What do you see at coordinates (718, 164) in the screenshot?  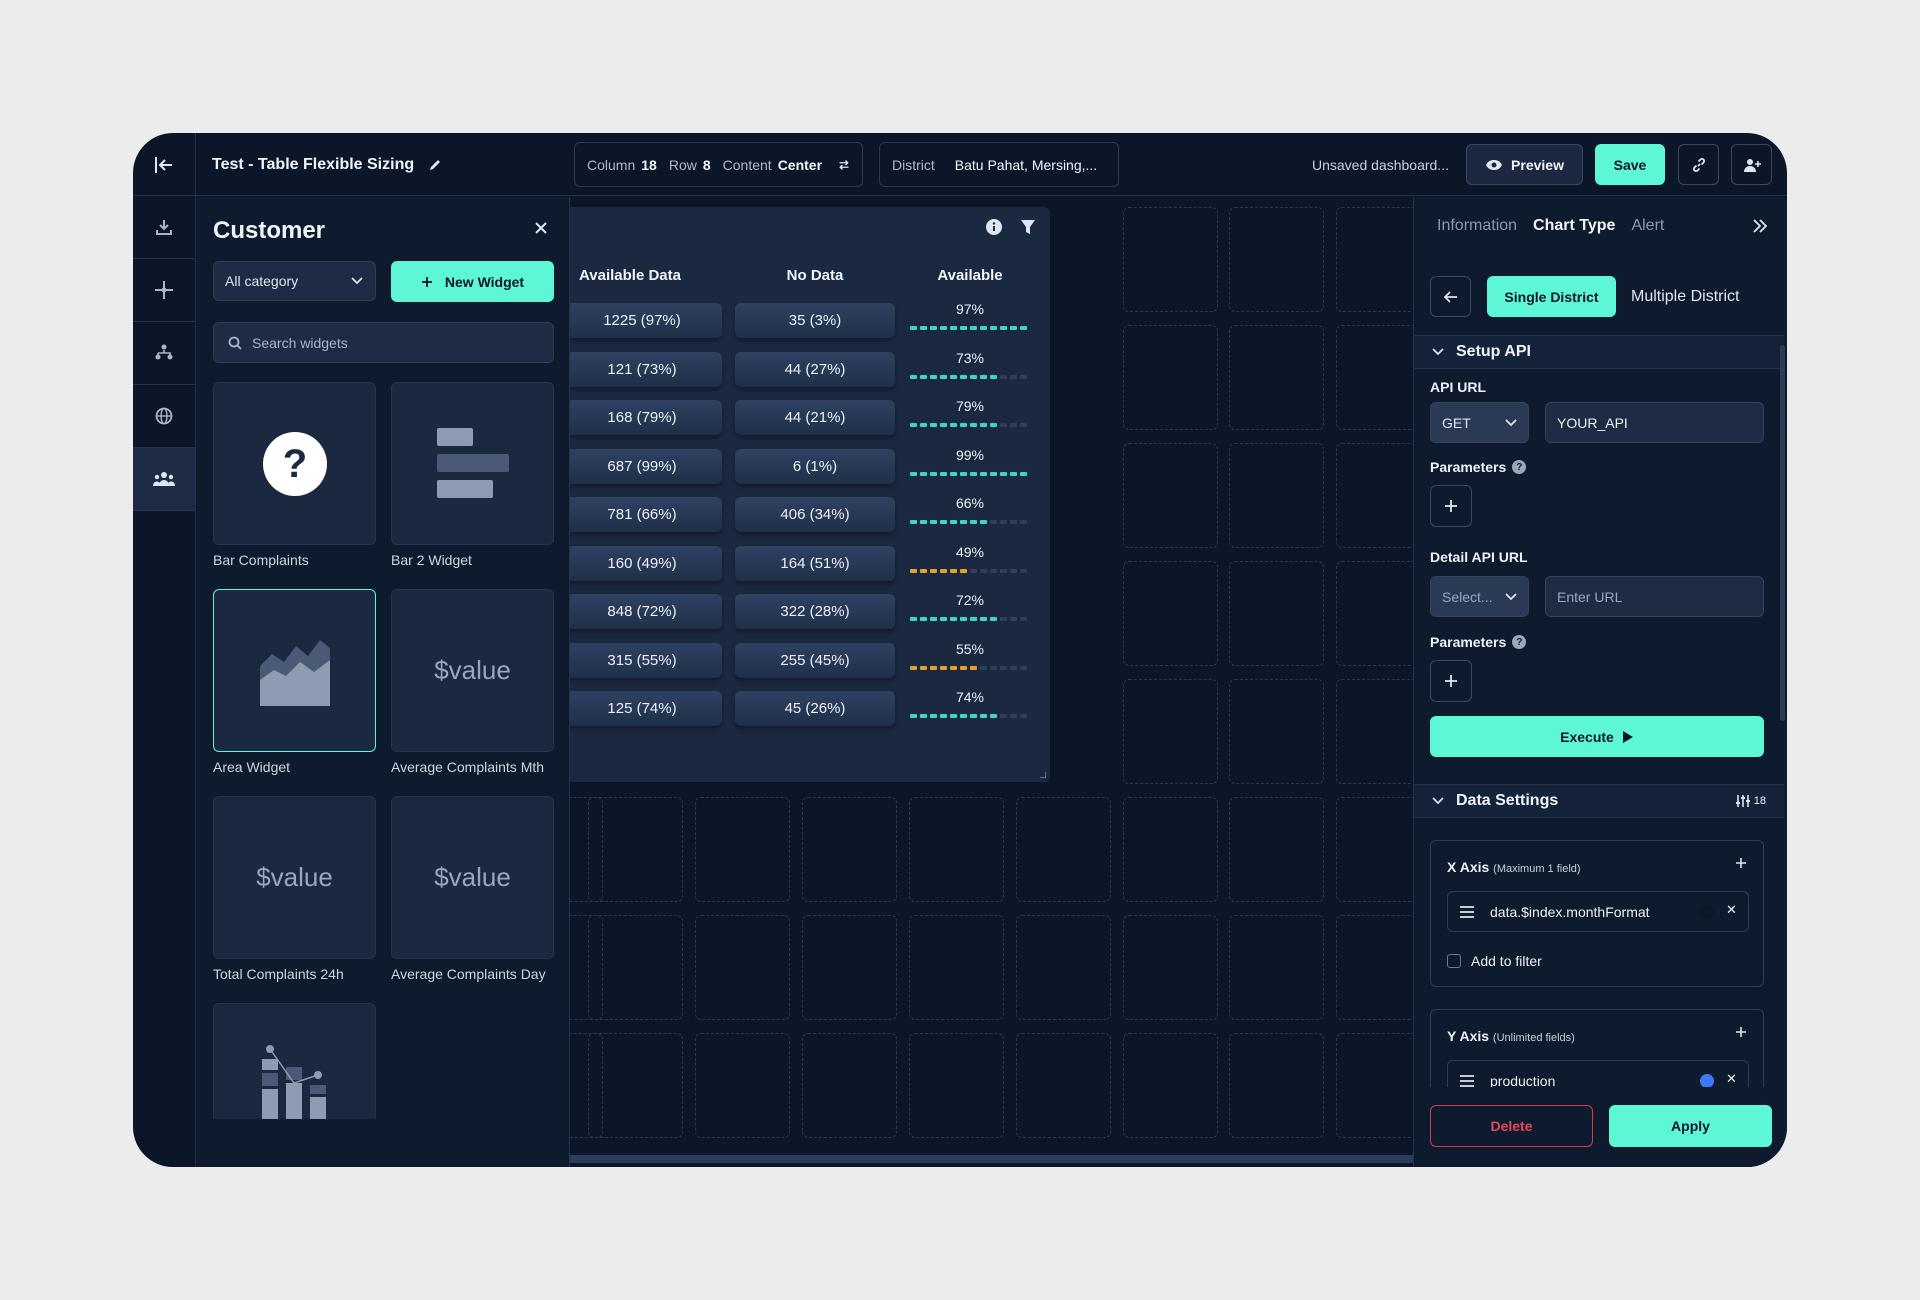 I see `layout-settings-pill: Column 18 Row 8 Content Center` at bounding box center [718, 164].